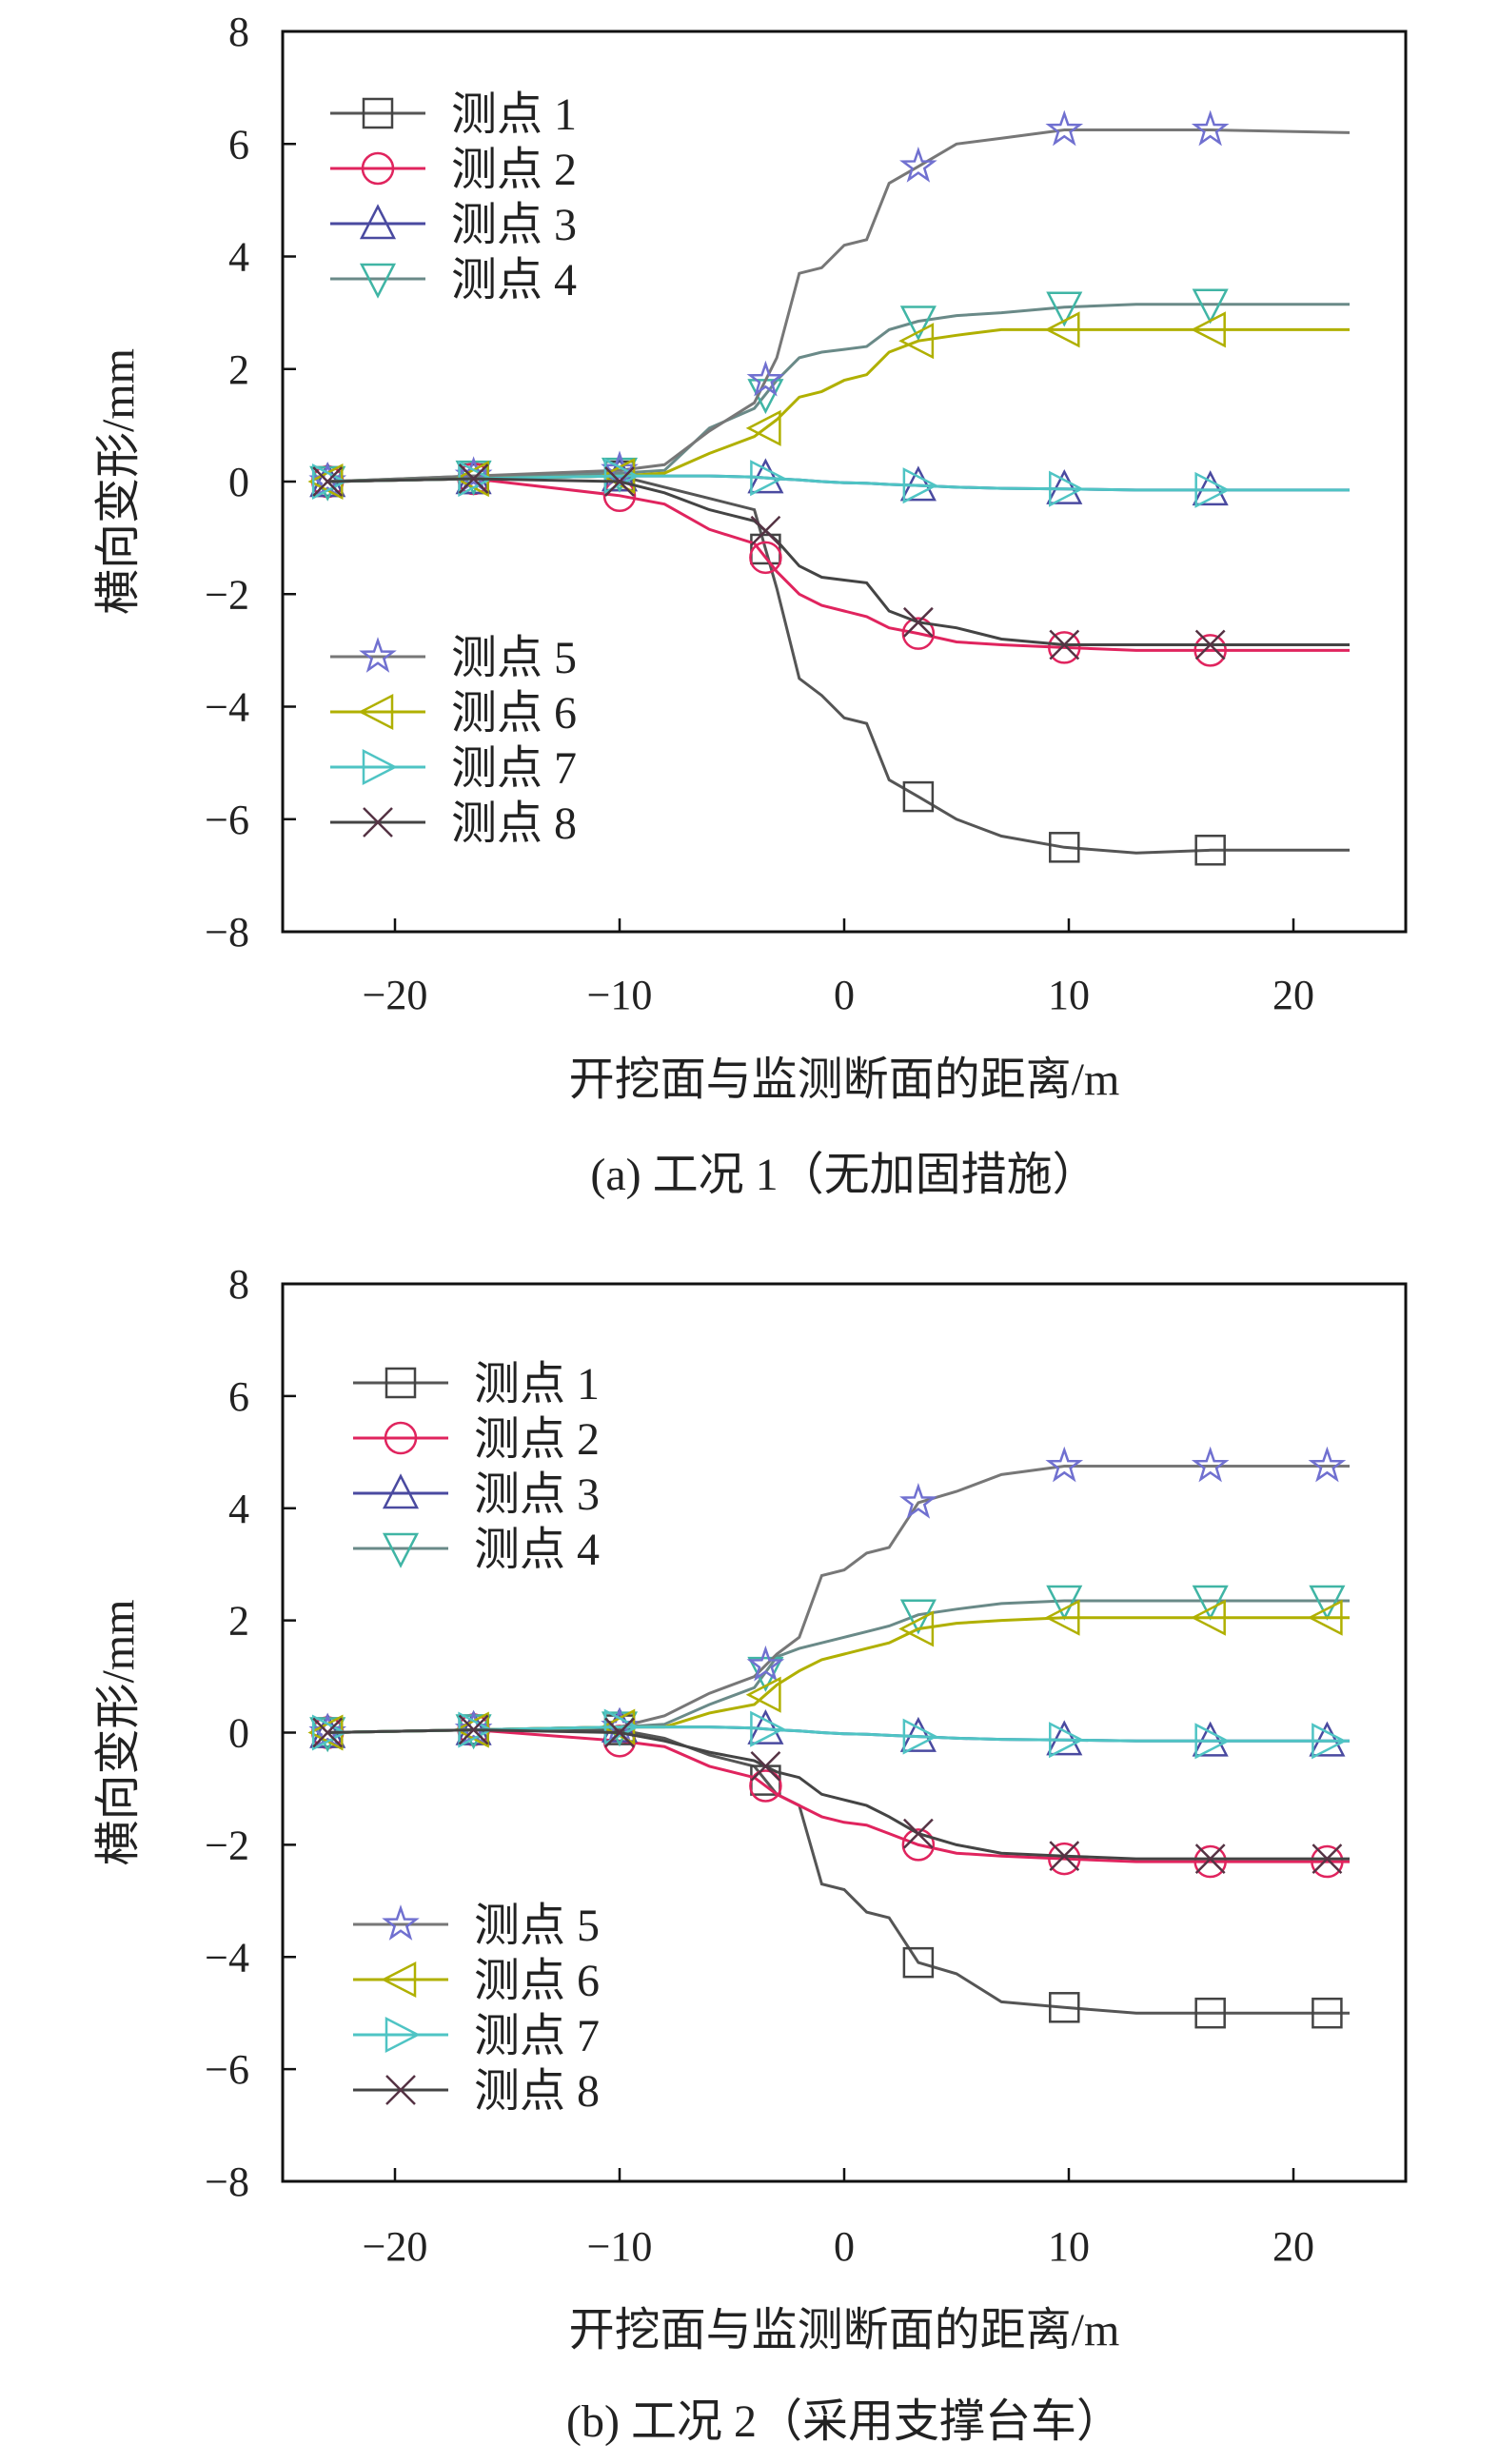 This screenshot has height=2464, width=1499. Describe the element at coordinates (239, 369) in the screenshot. I see `y-tick-label: 2` at that location.